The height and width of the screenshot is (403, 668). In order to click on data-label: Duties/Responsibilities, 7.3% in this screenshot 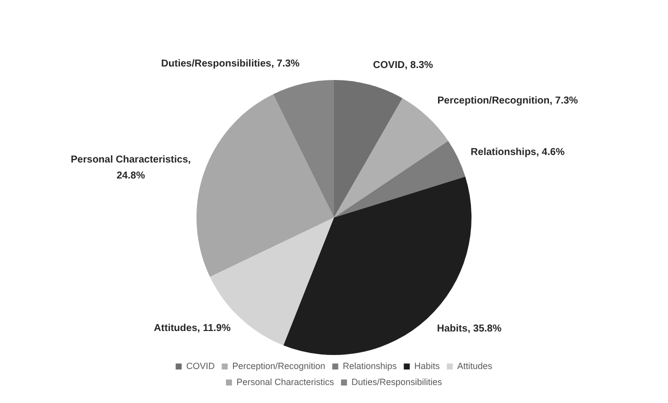, I will do `click(230, 64)`.